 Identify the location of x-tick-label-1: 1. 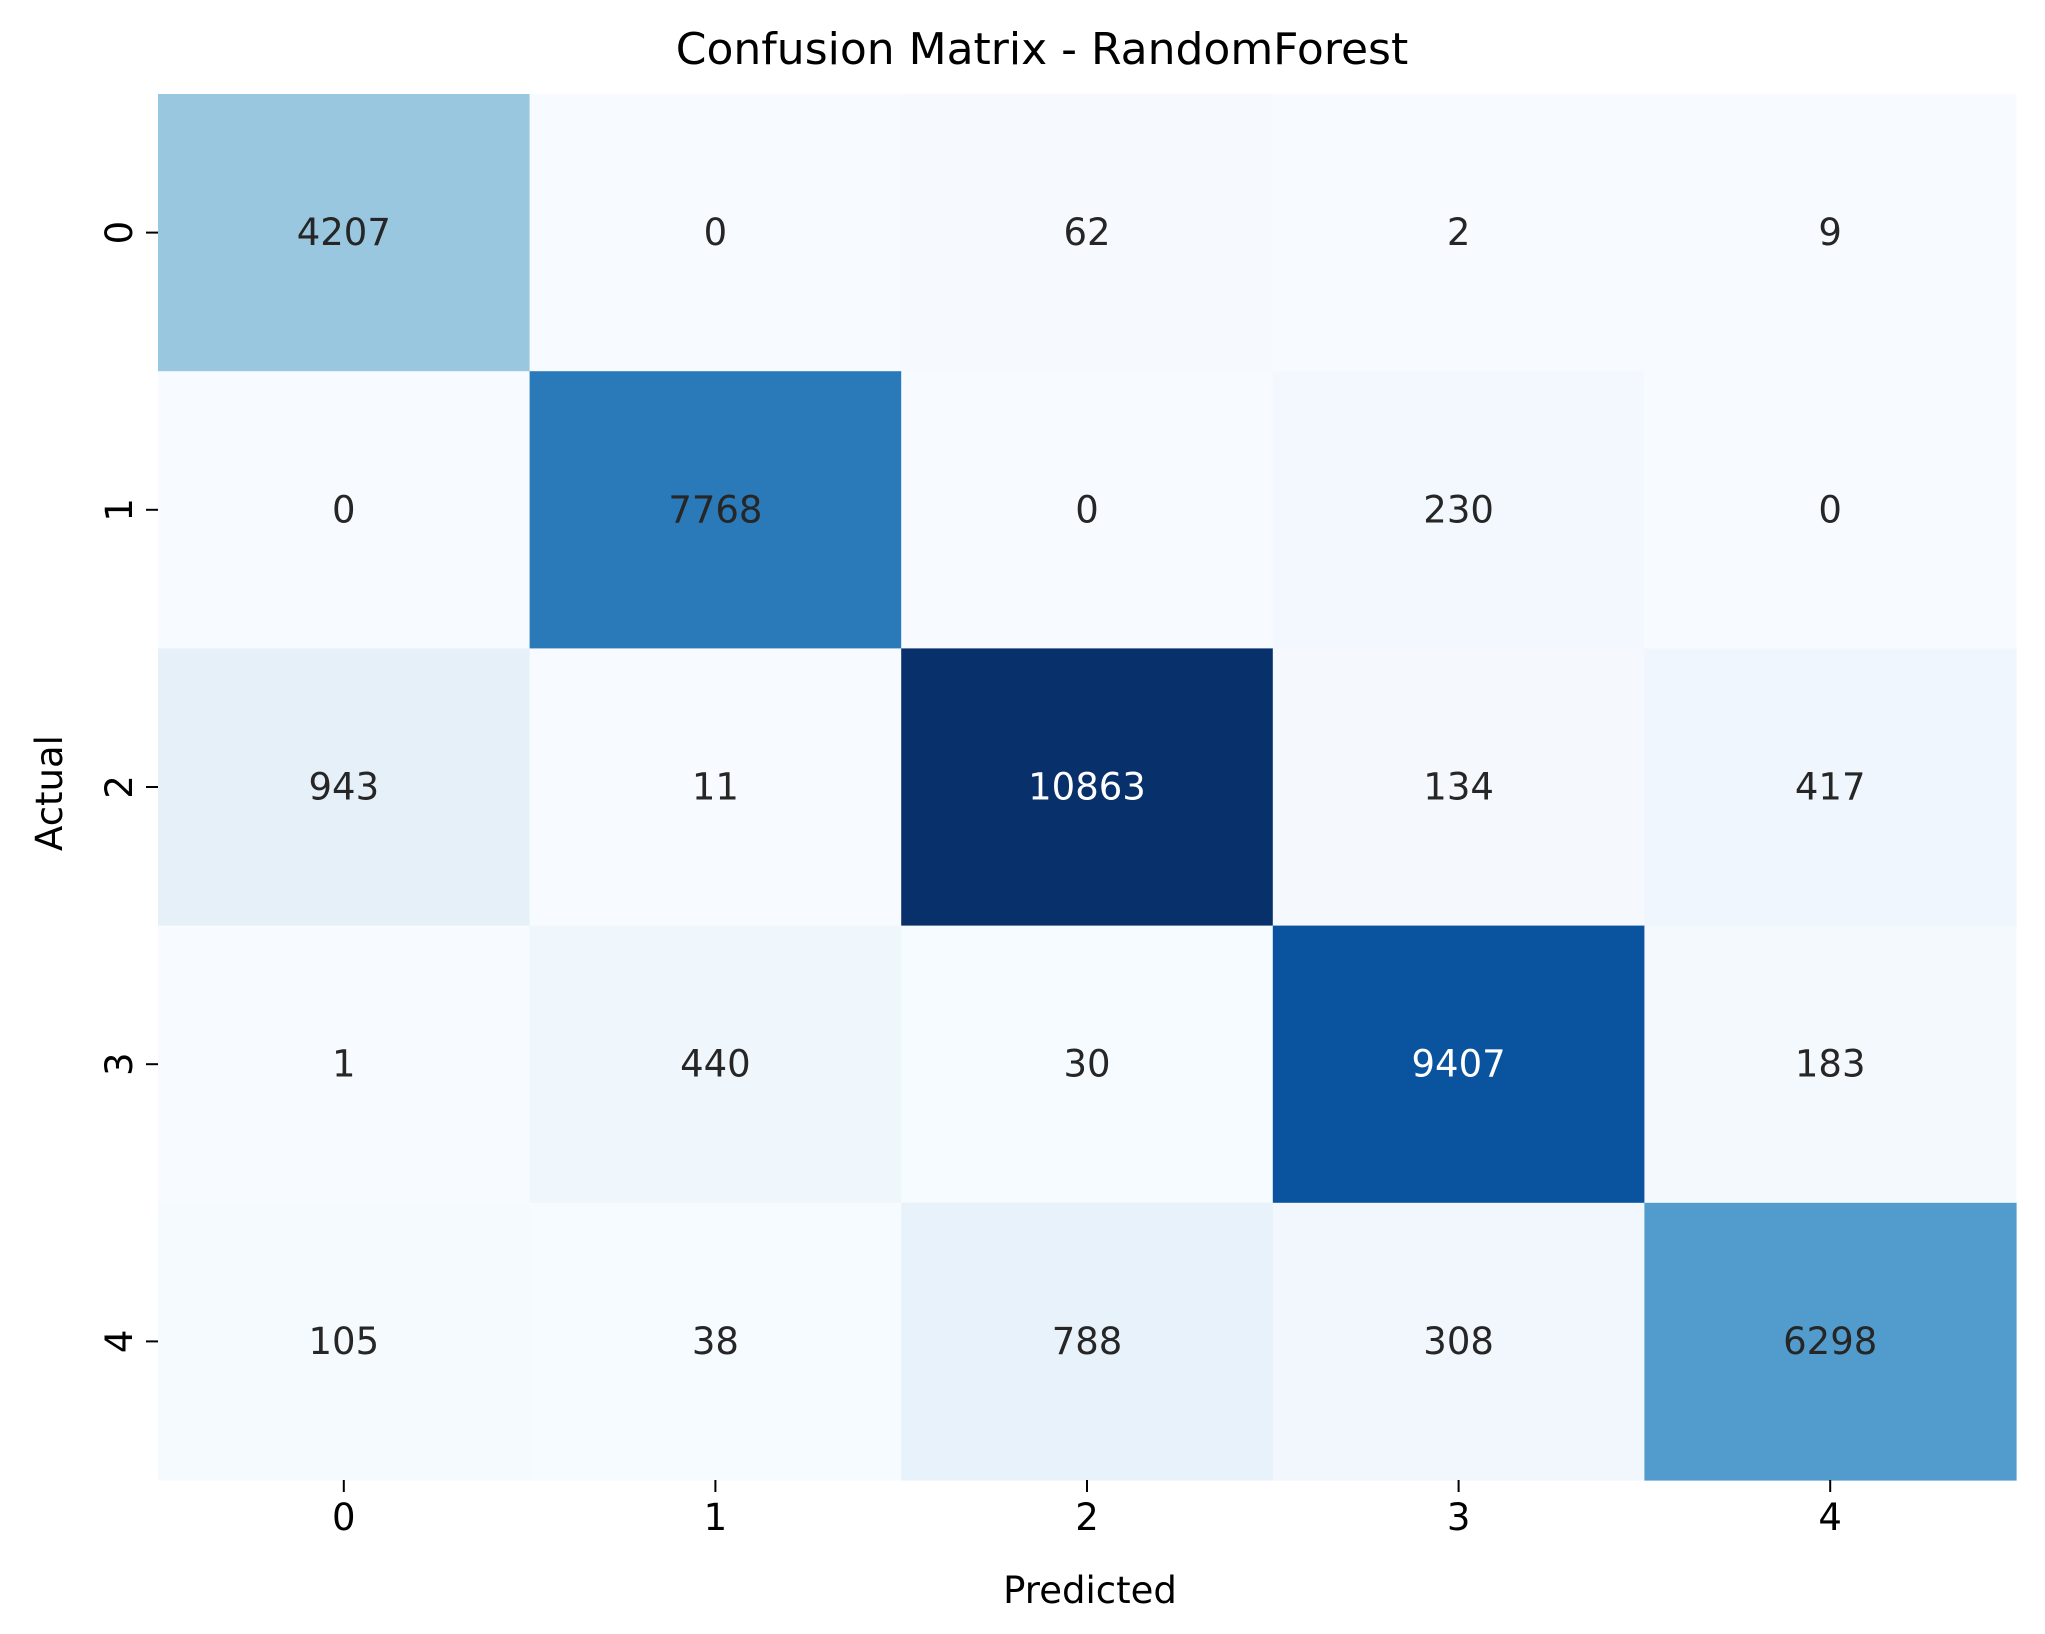
(716, 1517).